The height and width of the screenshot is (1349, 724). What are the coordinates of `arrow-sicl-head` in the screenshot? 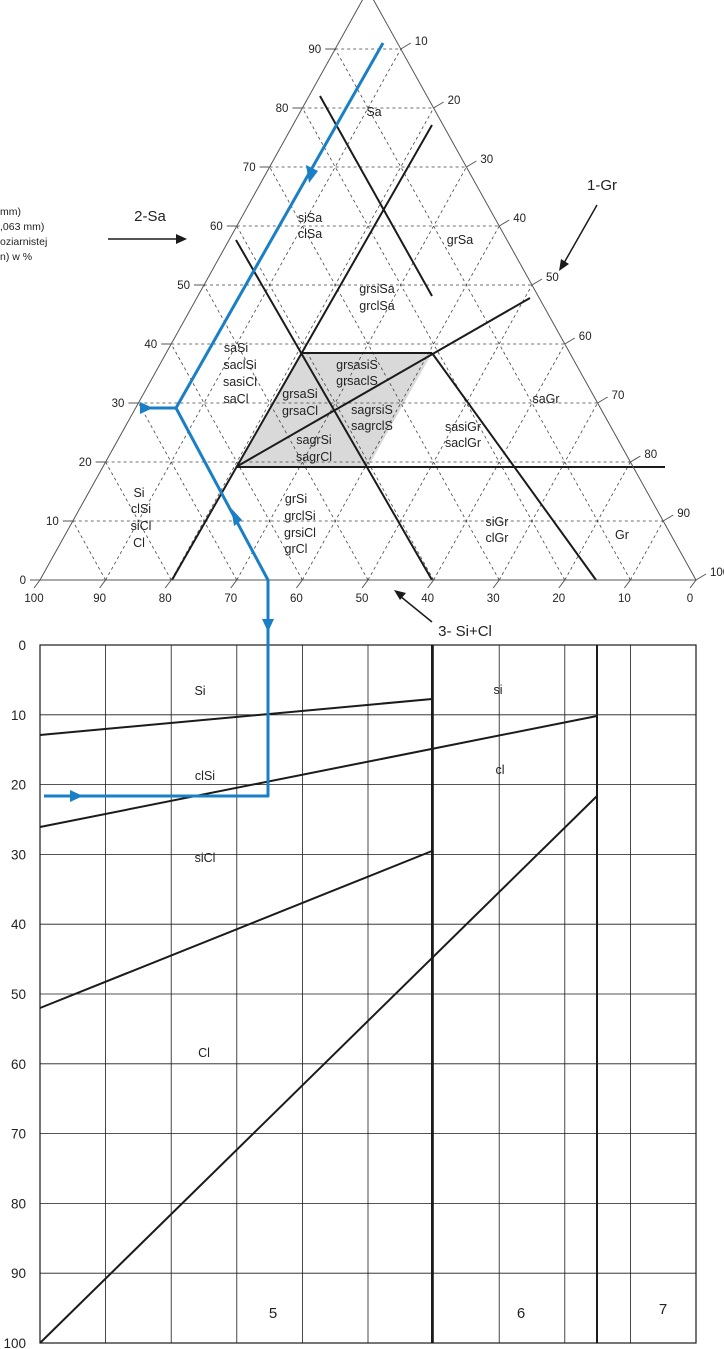 It's located at (400, 595).